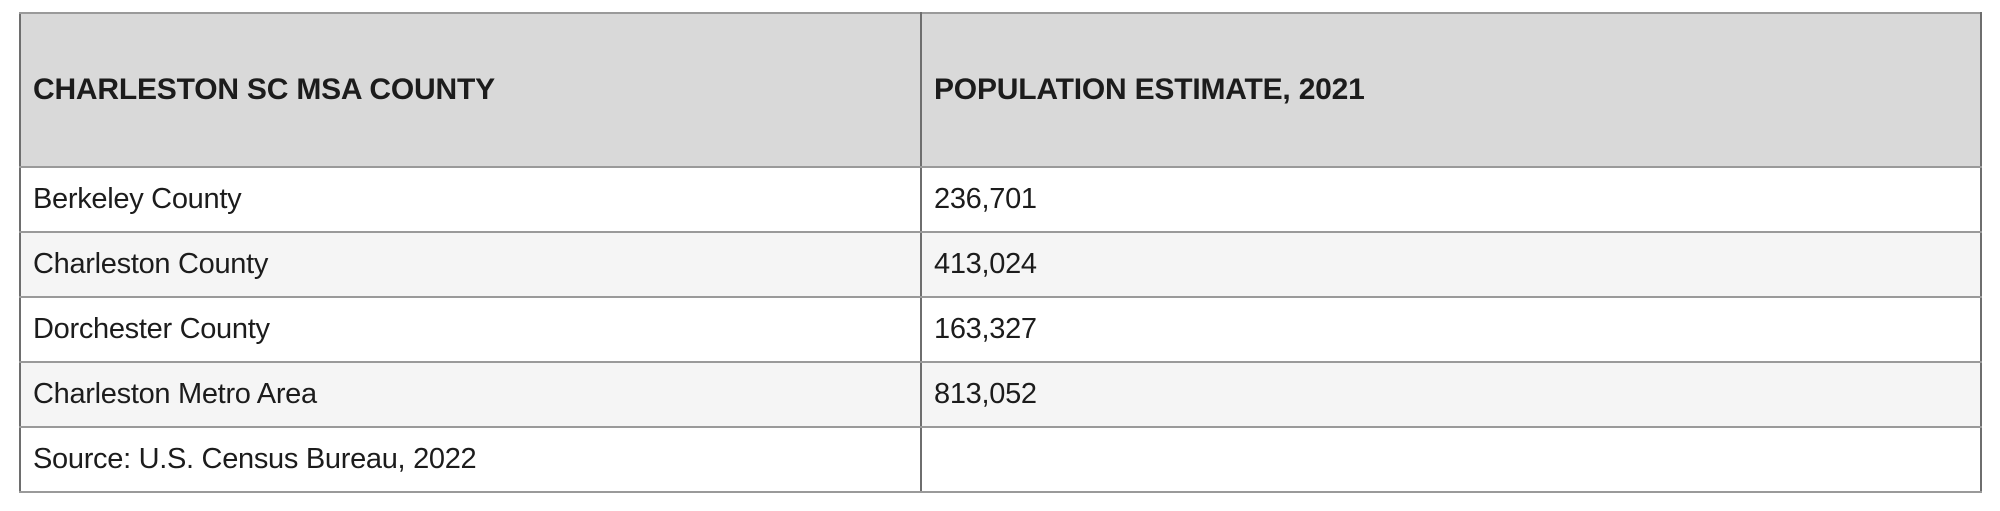  Describe the element at coordinates (1451, 459) in the screenshot. I see `empty-cell` at that location.